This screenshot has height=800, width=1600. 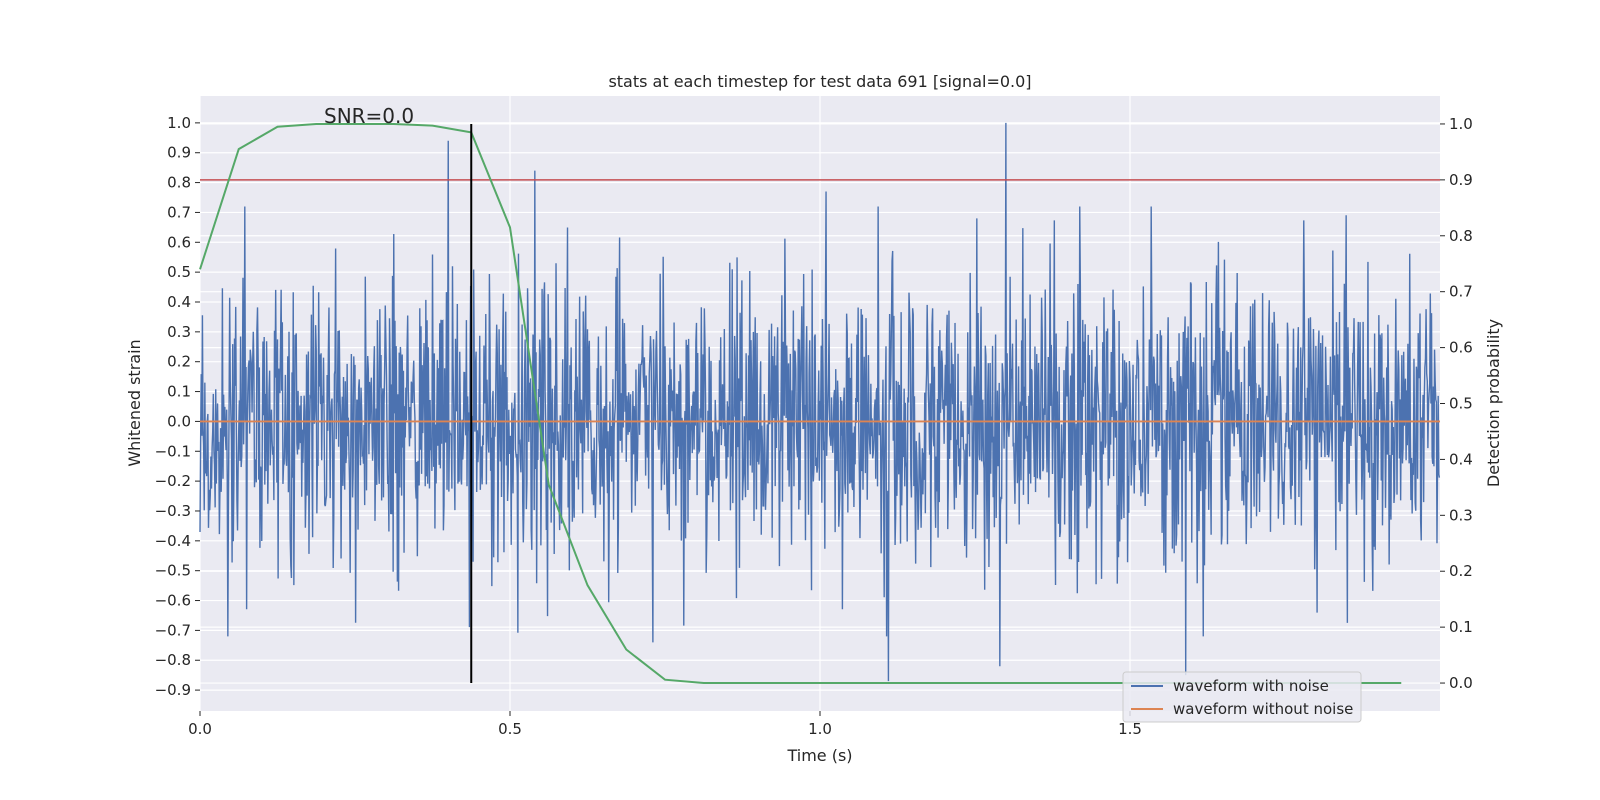 I want to click on y-tick-label: −0.9, so click(x=173, y=690).